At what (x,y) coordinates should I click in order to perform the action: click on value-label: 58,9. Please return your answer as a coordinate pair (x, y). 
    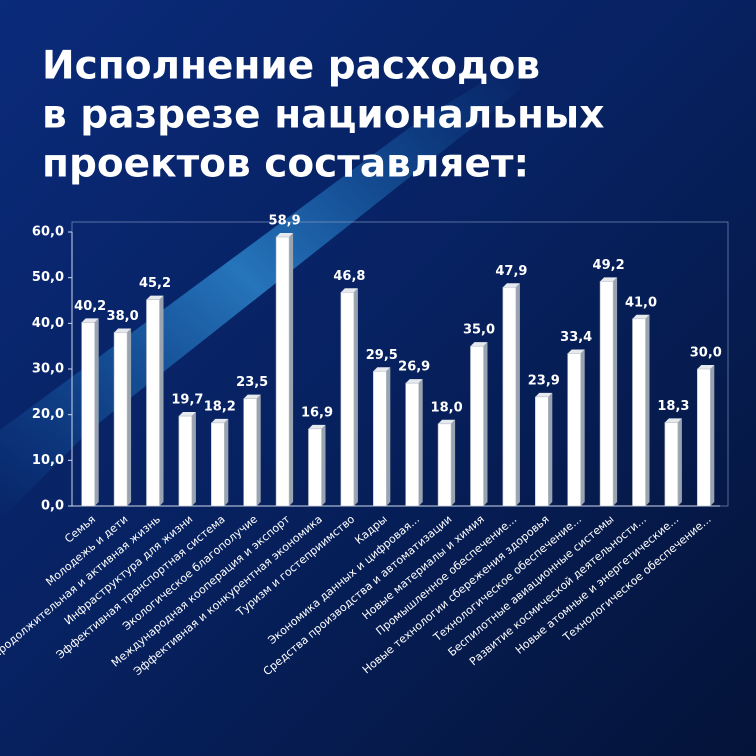
    Looking at the image, I should click on (285, 221).